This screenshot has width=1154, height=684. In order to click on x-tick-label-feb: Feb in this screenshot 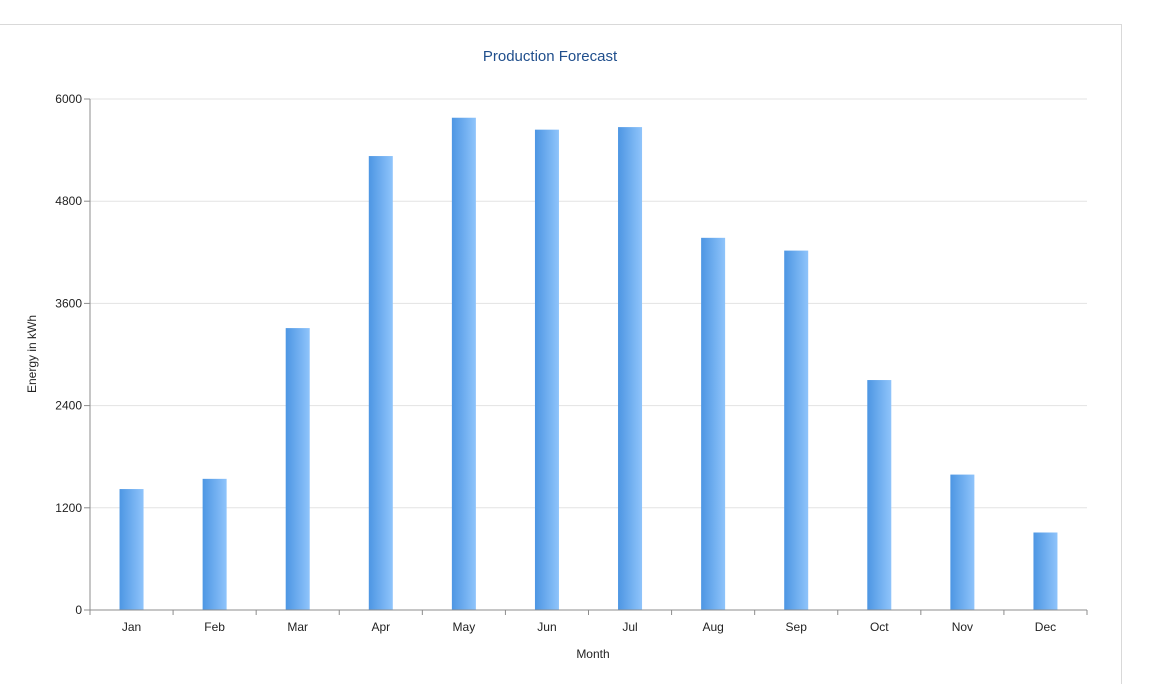, I will do `click(214, 627)`.